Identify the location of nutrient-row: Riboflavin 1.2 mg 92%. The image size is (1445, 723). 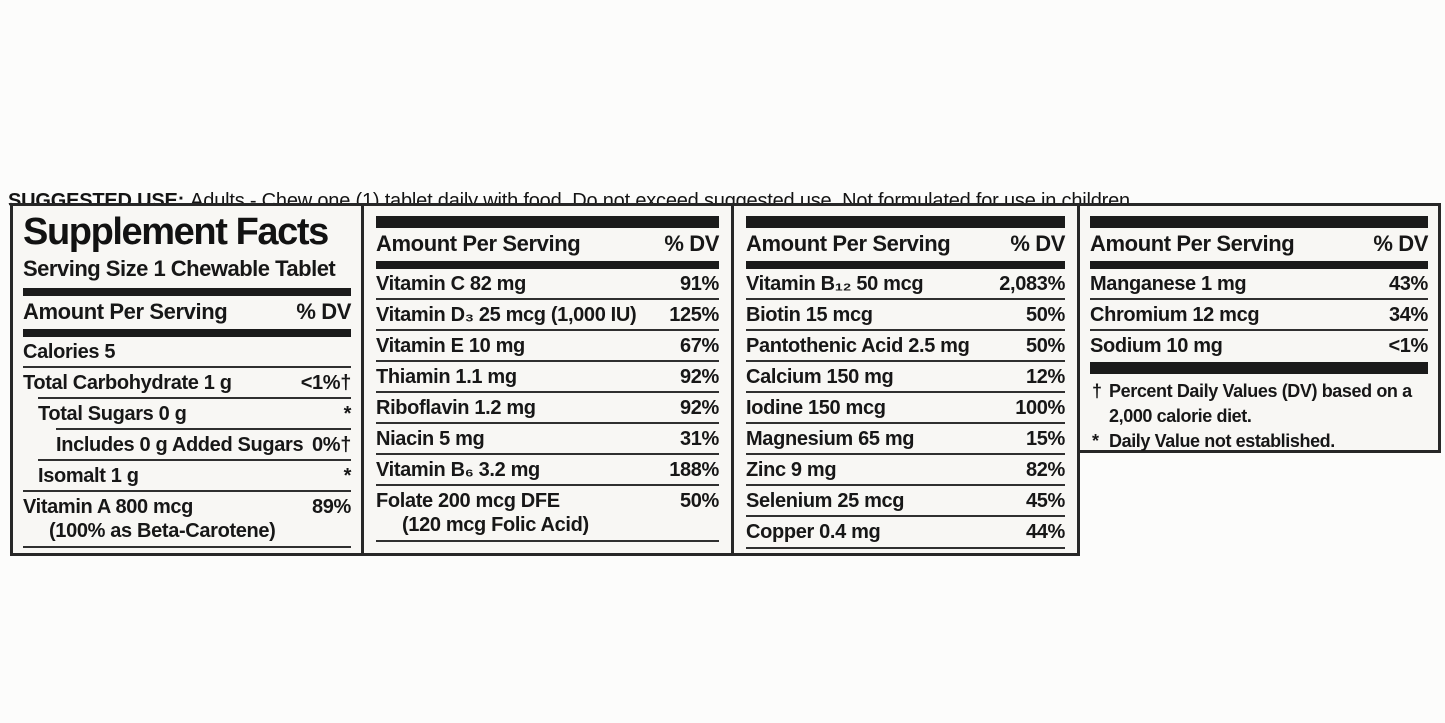
(547, 406).